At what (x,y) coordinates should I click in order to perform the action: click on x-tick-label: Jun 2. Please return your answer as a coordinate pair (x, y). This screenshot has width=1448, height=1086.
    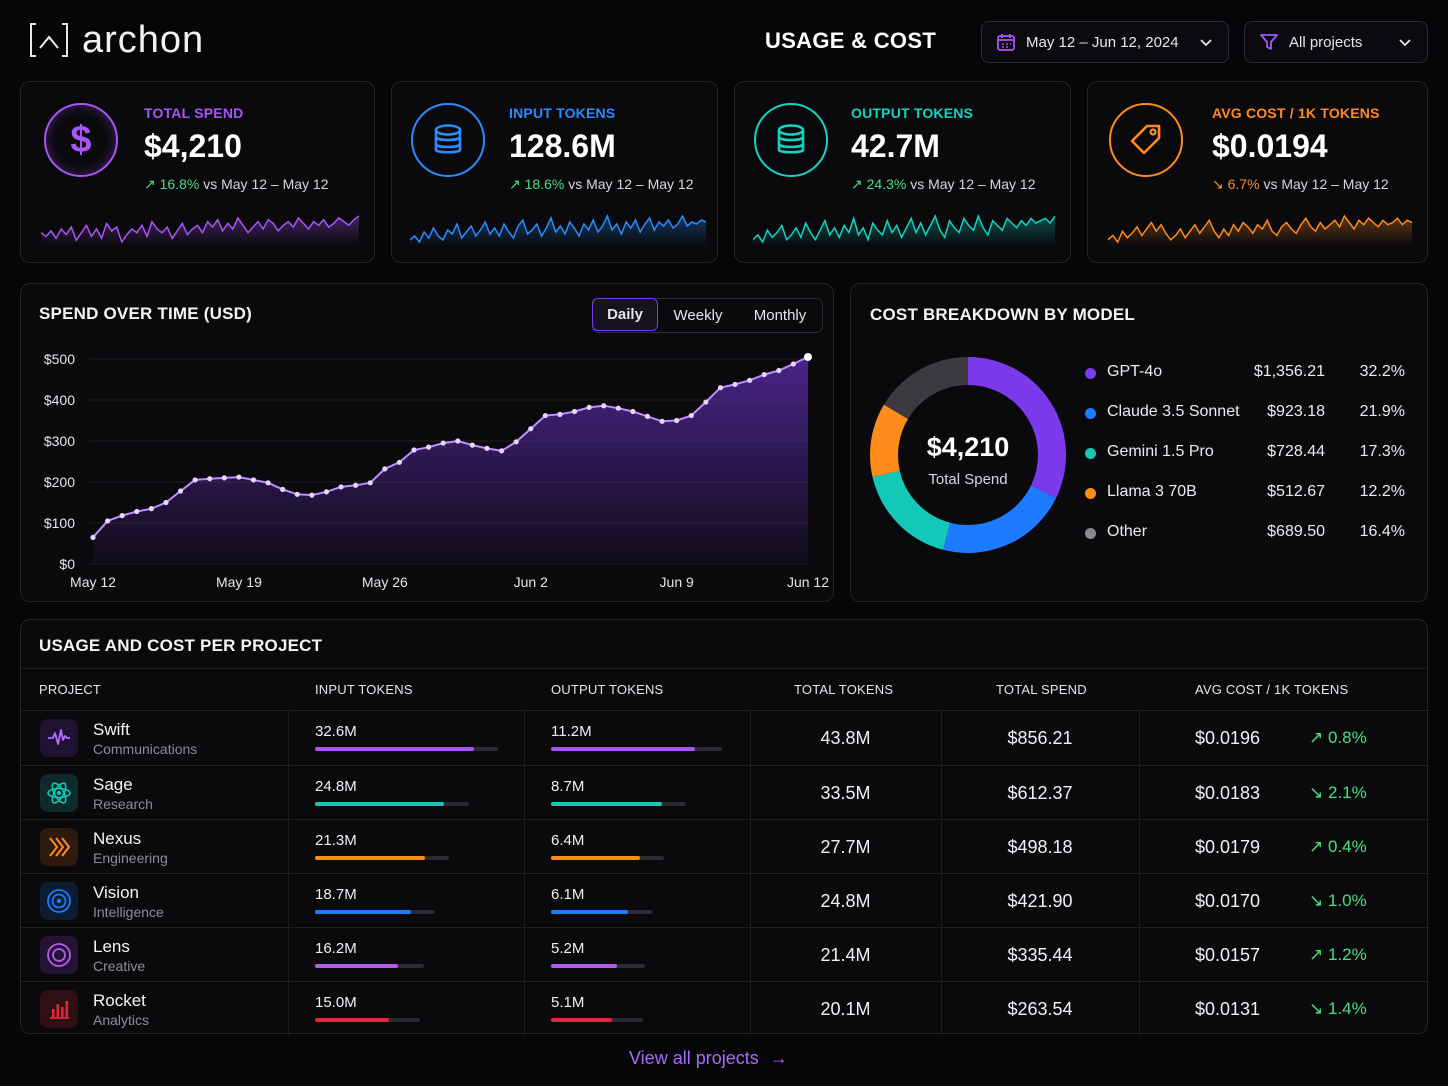
    Looking at the image, I should click on (531, 582).